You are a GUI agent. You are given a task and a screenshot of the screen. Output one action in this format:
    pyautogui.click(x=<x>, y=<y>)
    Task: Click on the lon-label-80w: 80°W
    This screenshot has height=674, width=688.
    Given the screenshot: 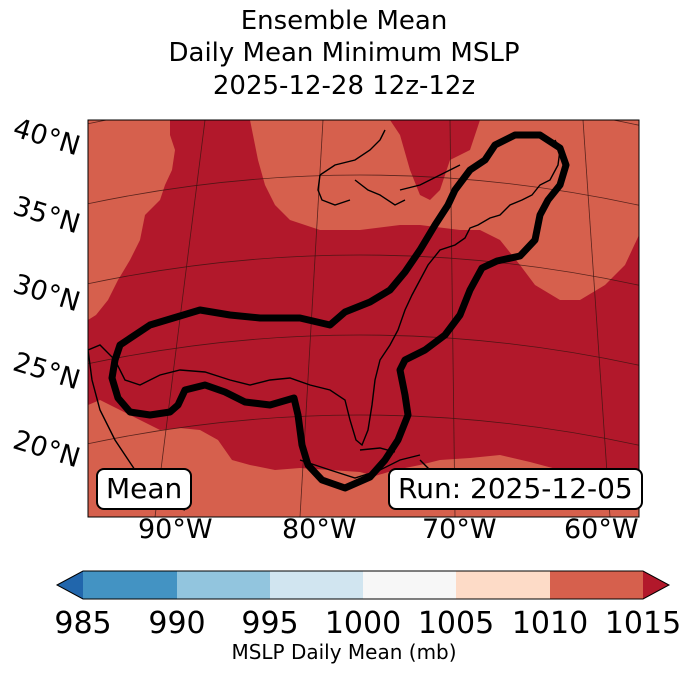 What is the action you would take?
    pyautogui.click(x=319, y=529)
    